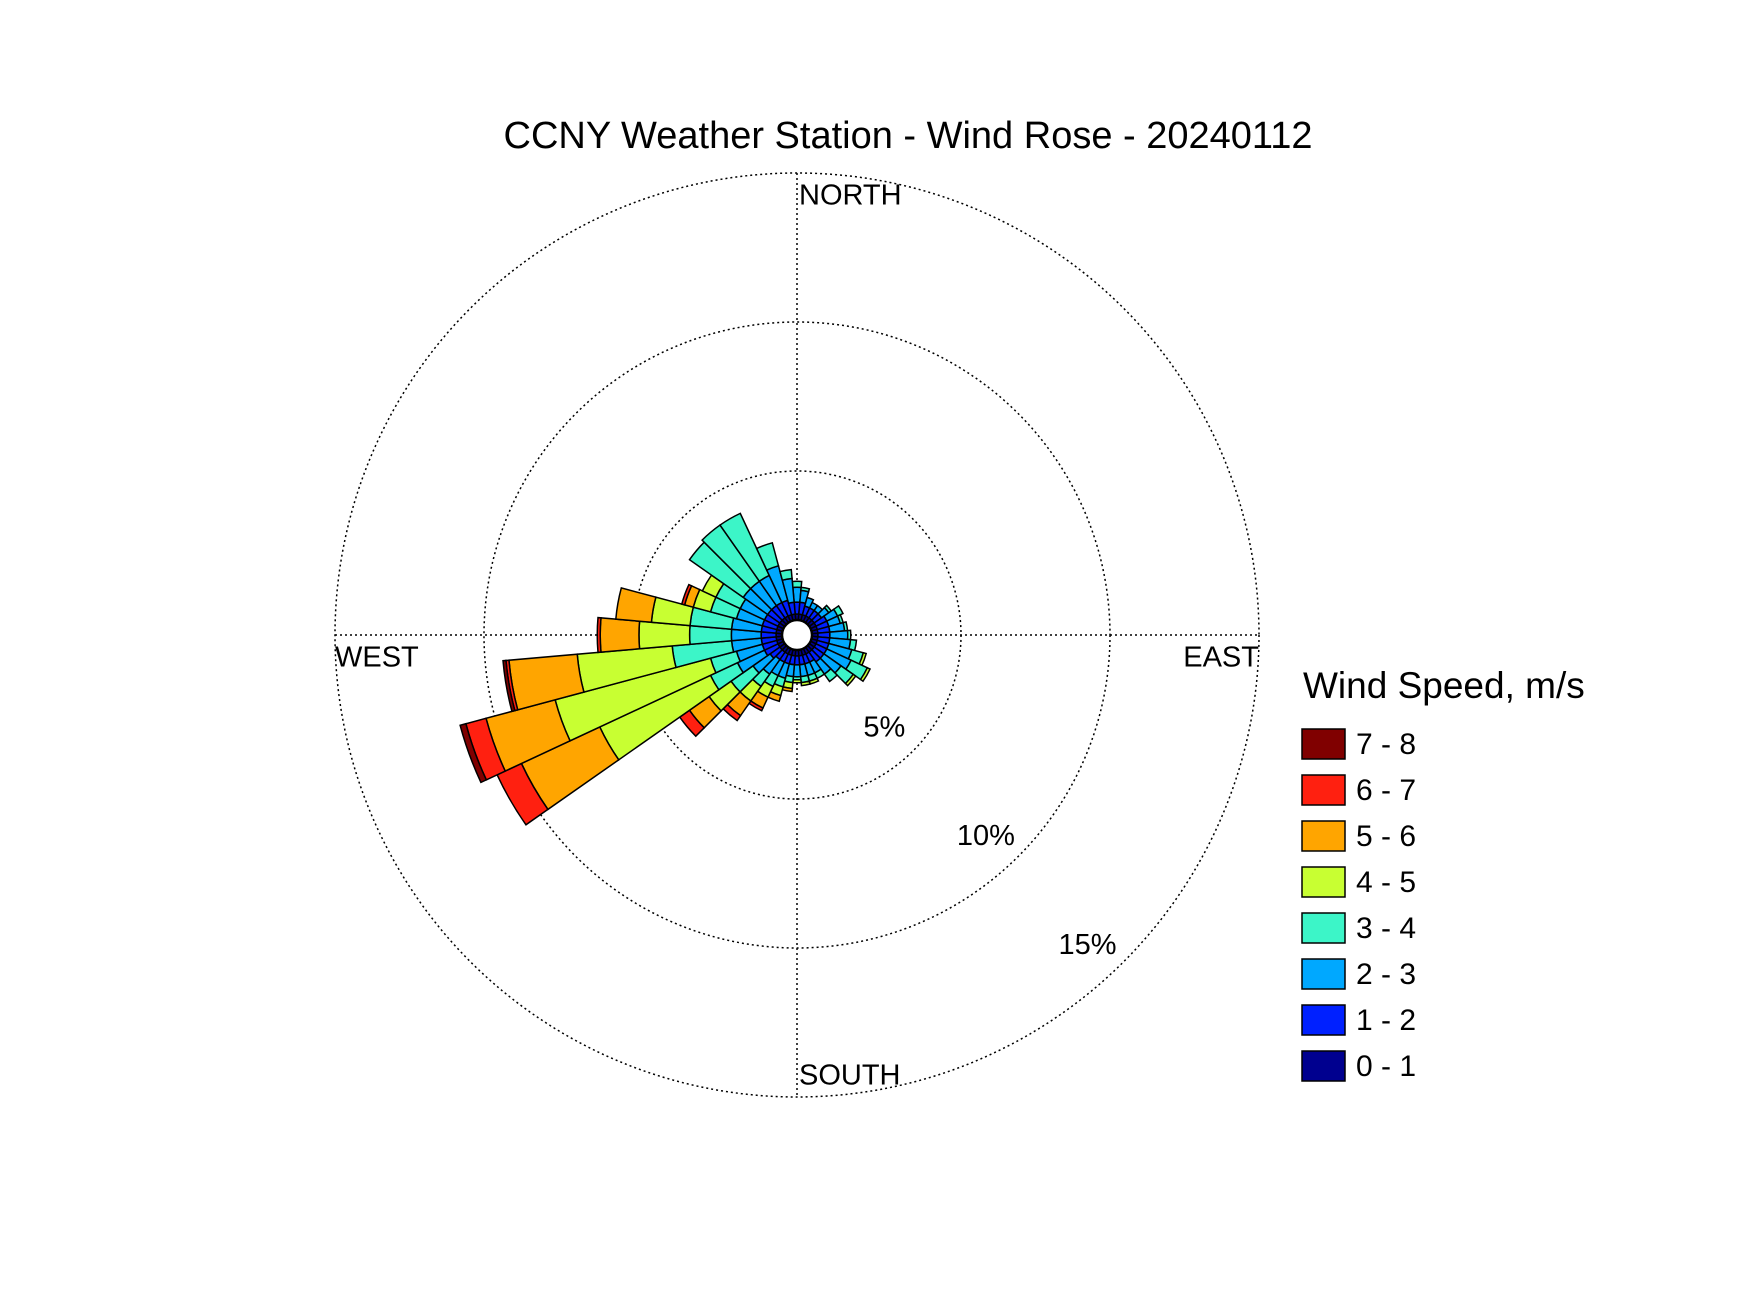 This screenshot has height=1313, width=1750. What do you see at coordinates (1386, 1020) in the screenshot?
I see `legend-label: 1 - 2` at bounding box center [1386, 1020].